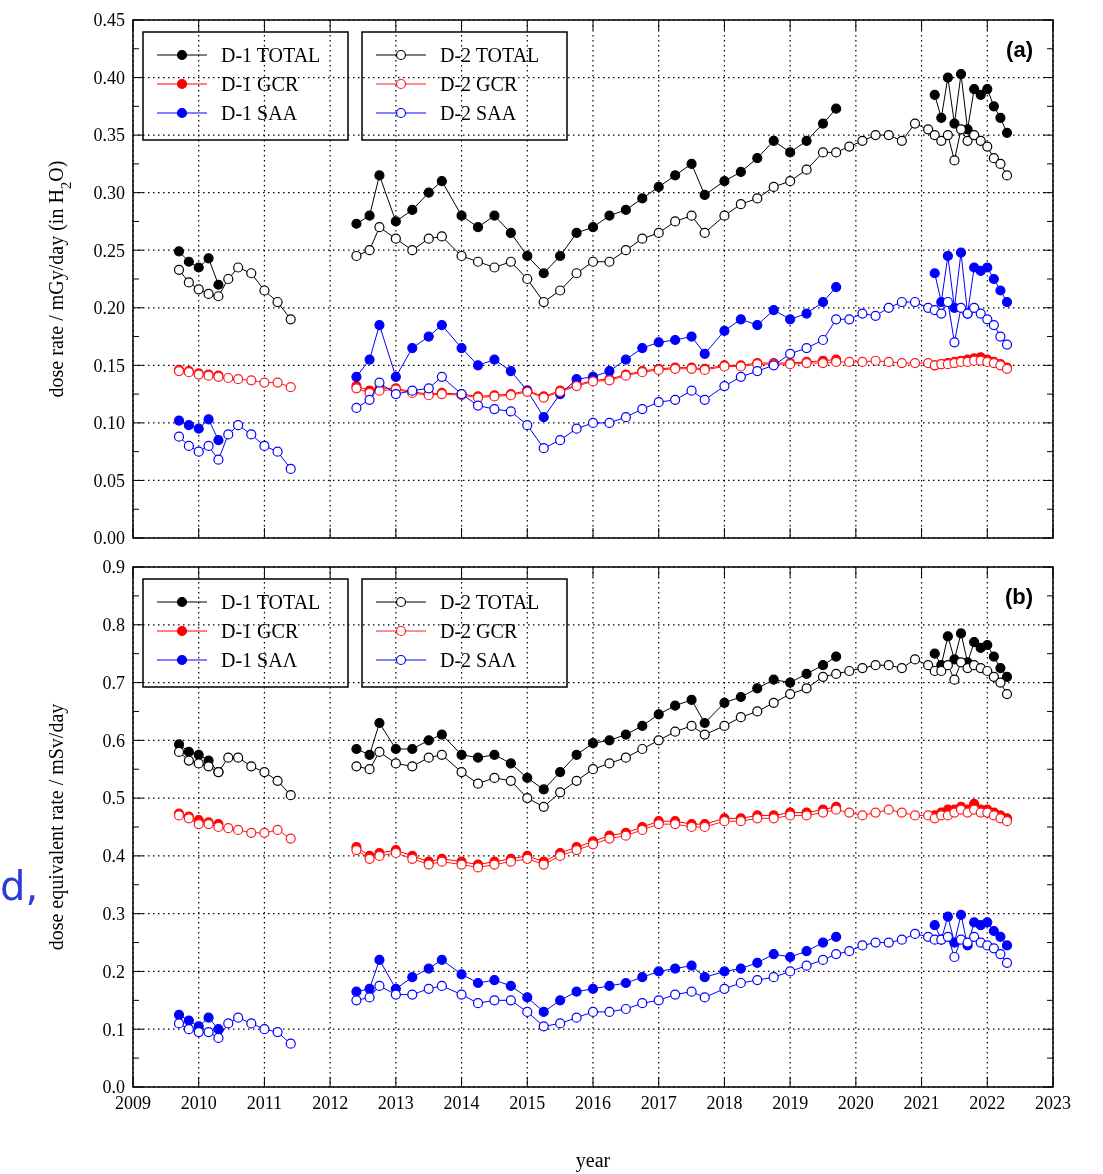 Image resolution: width=1103 pixels, height=1174 pixels. Describe the element at coordinates (109, 423) in the screenshot. I see `y-tick-label: 0.10` at that location.